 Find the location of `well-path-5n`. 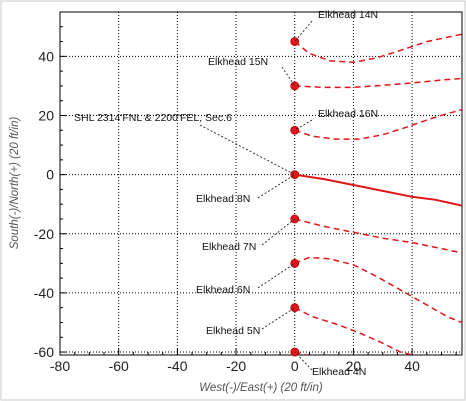

well-path-5n is located at coordinates (353, 331).